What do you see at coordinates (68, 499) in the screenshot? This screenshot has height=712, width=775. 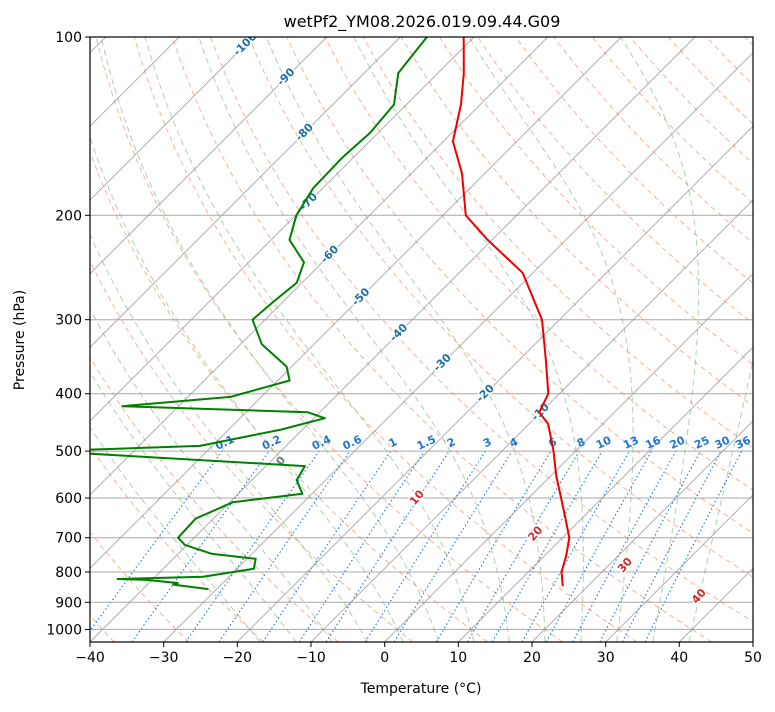 I see `y-tick-label: 600` at bounding box center [68, 499].